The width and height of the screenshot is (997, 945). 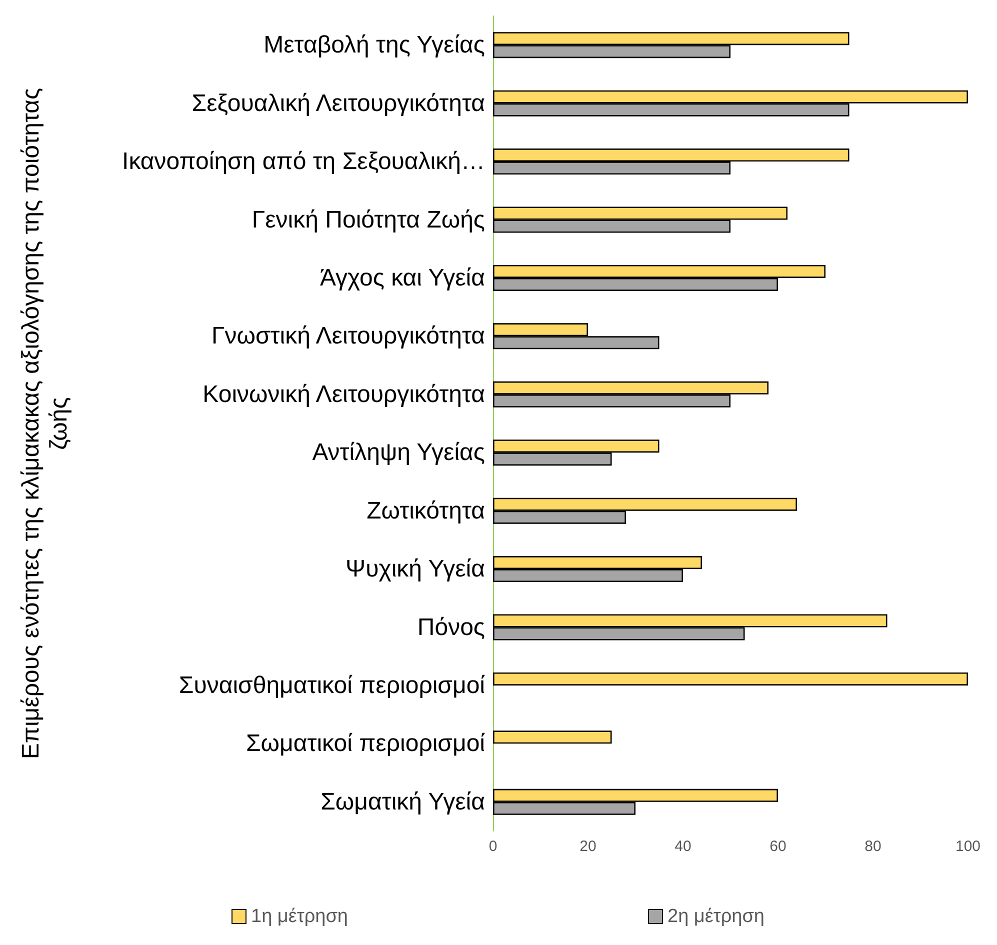 I want to click on x-tick-label: 80, so click(x=873, y=846).